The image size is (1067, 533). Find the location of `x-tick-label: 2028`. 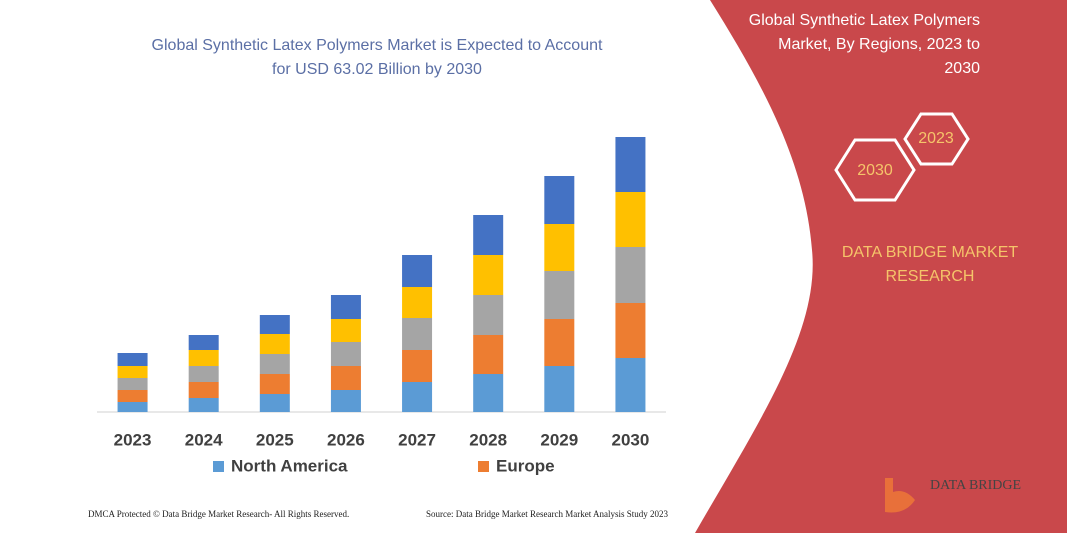

x-tick-label: 2028 is located at coordinates (488, 439).